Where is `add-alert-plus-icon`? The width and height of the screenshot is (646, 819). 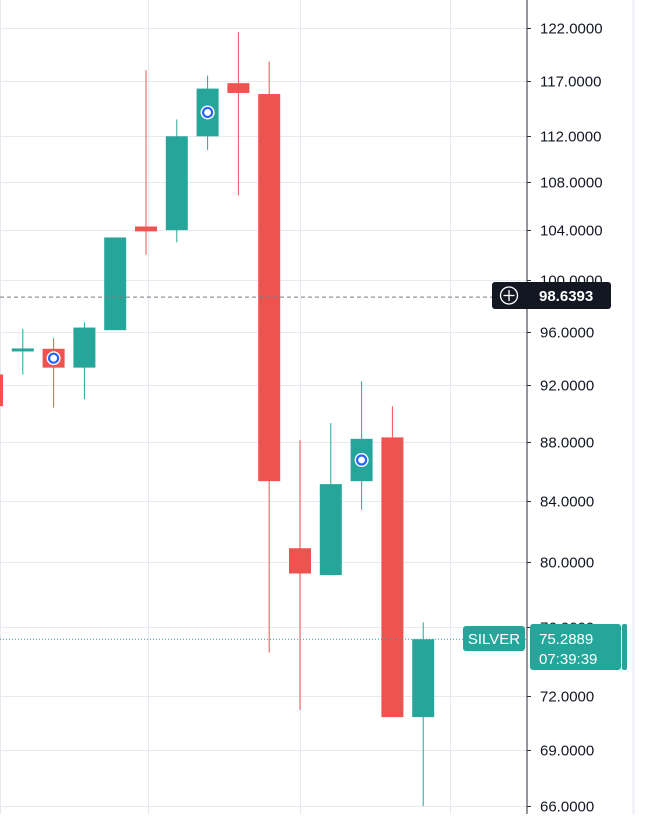 add-alert-plus-icon is located at coordinates (509, 295).